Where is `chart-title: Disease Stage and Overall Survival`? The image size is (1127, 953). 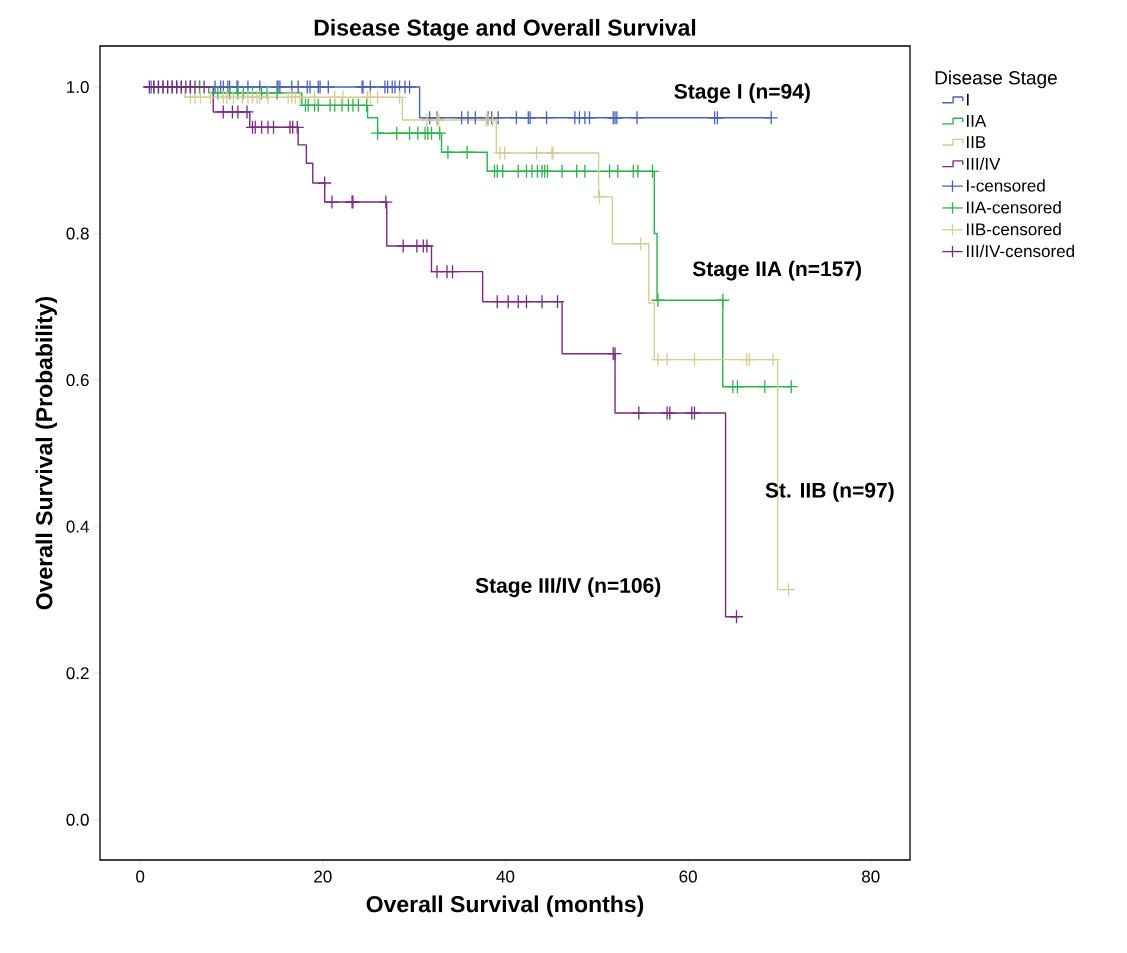 chart-title: Disease Stage and Overall Survival is located at coordinates (505, 29).